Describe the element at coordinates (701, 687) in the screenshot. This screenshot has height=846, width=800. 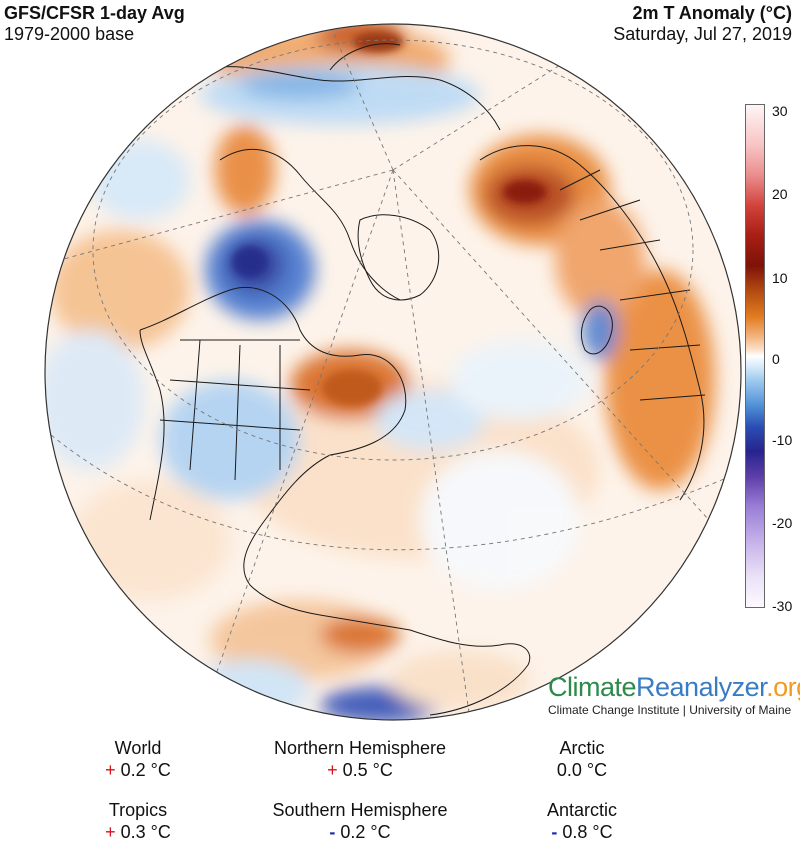
I see `logo-reanalyzer: Reanalyzer` at that location.